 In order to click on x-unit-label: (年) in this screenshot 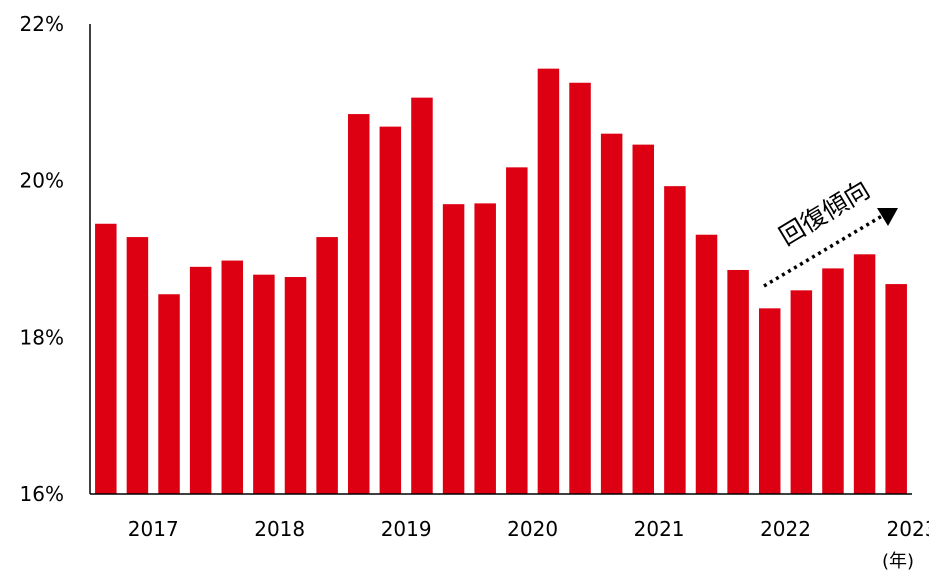, I will do `click(898, 561)`.